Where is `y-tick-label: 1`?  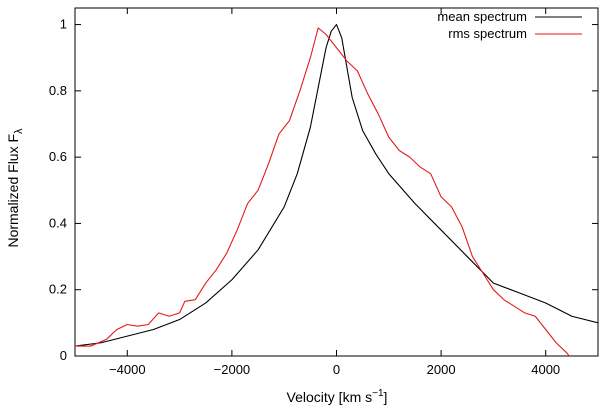
y-tick-label: 1 is located at coordinates (63, 24).